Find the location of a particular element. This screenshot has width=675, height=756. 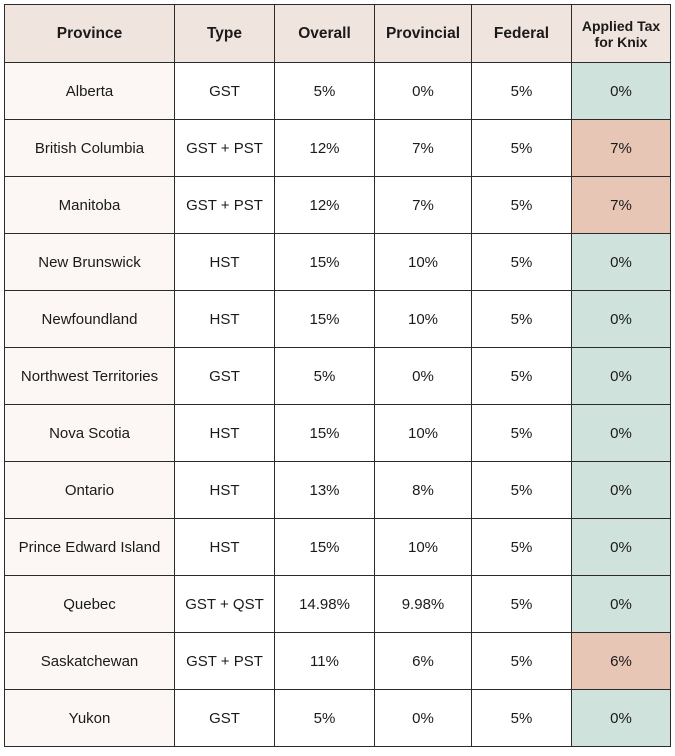

table-row: Quebec GST + QST 14.98% 9.98% 5% 0% is located at coordinates (337, 604).